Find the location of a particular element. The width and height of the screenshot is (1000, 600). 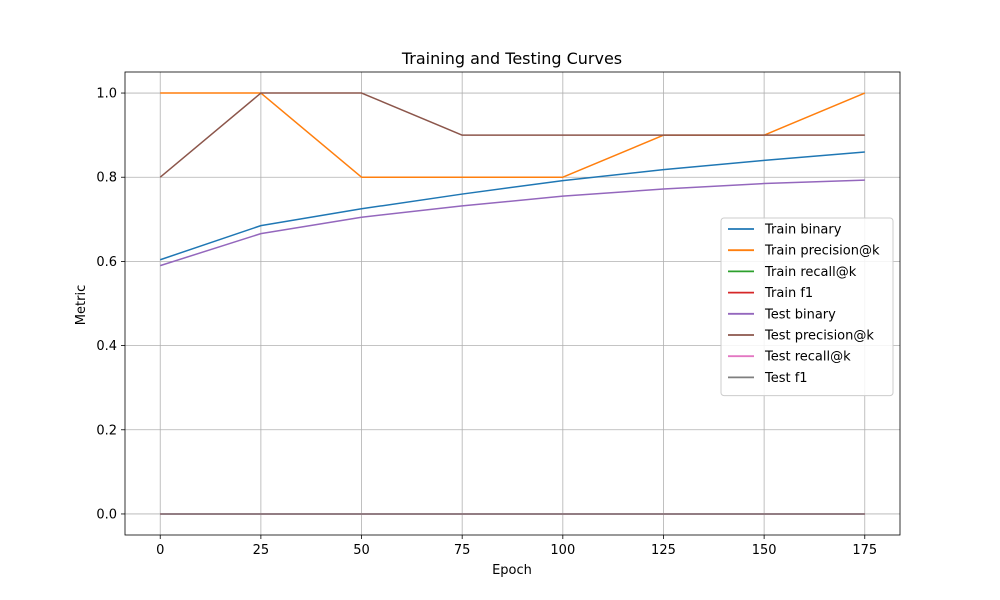

legend-label-4: Test binary is located at coordinates (800, 314).